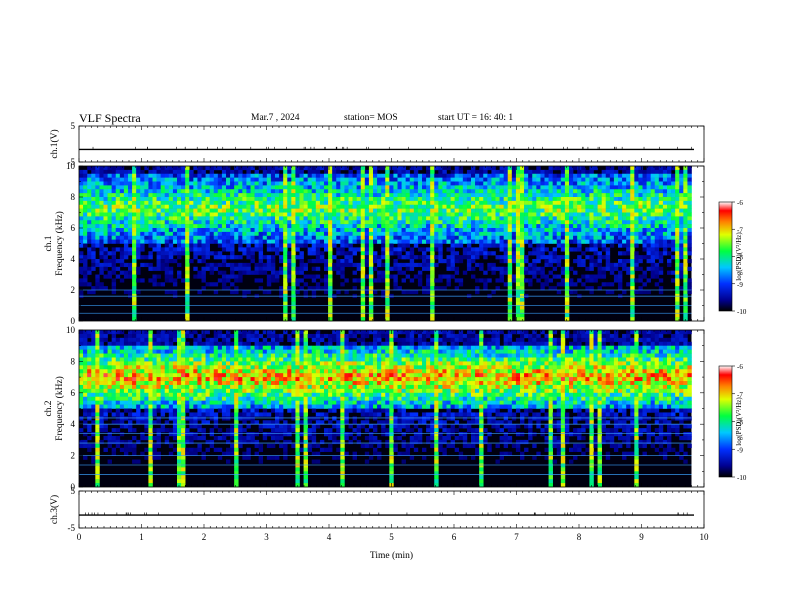 The image size is (792, 612). I want to click on ch1-spectrogram-colorbar-tick: -8, so click(740, 258).